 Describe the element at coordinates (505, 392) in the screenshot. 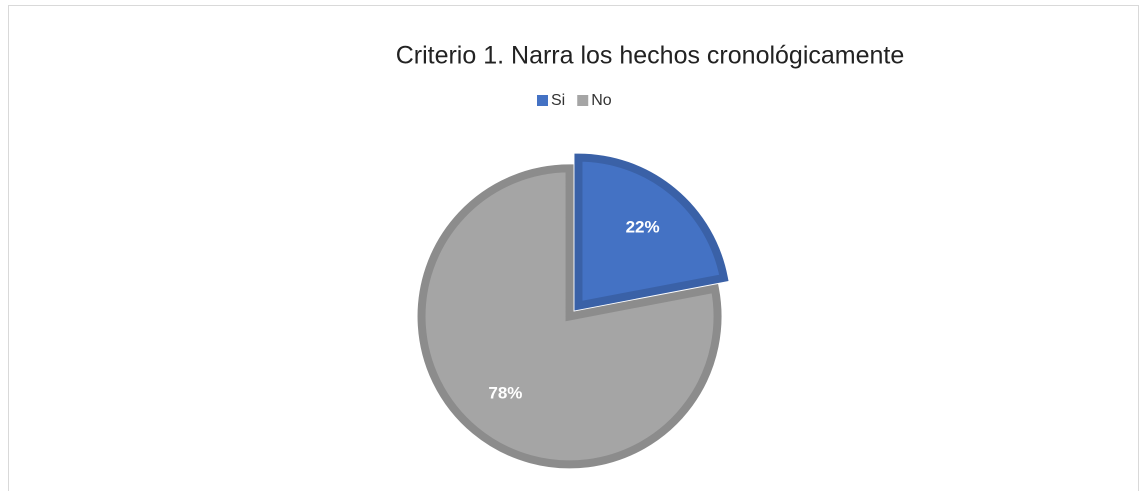

I see `data-label: 78%` at that location.